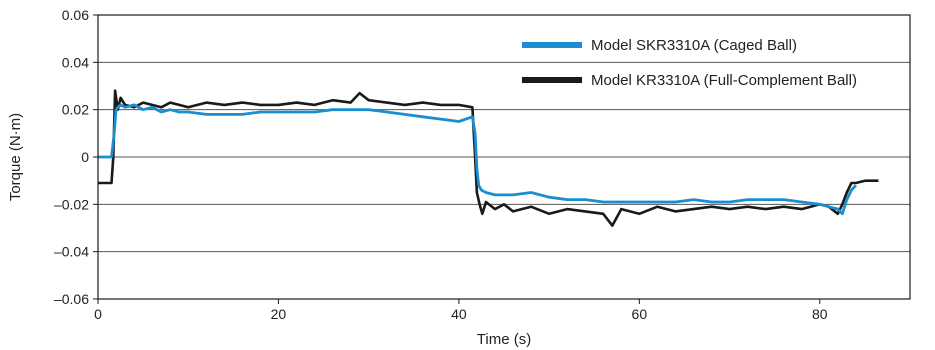 The image size is (935, 350). Describe the element at coordinates (459, 314) in the screenshot. I see `x-tick-label-2: 40` at that location.